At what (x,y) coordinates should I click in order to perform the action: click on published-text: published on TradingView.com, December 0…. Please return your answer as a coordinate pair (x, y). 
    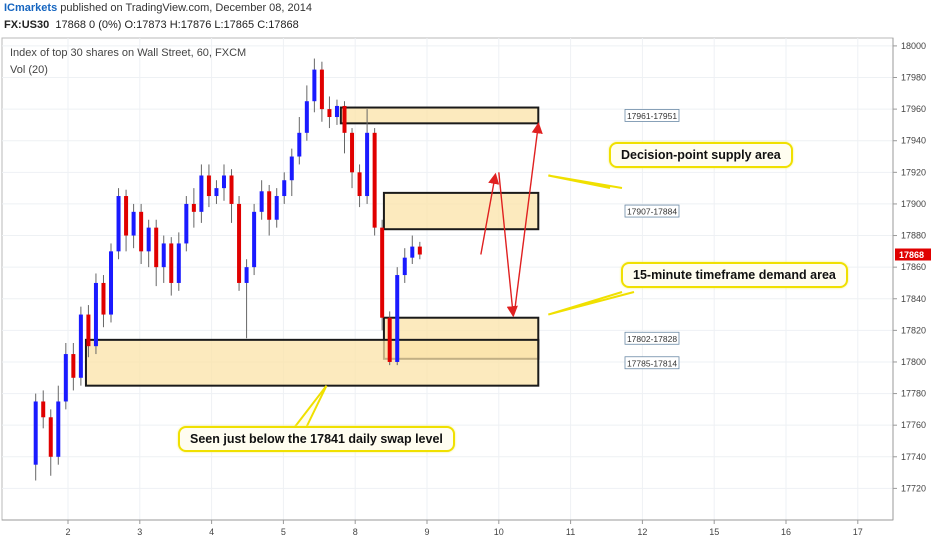
    Looking at the image, I should click on (186, 8).